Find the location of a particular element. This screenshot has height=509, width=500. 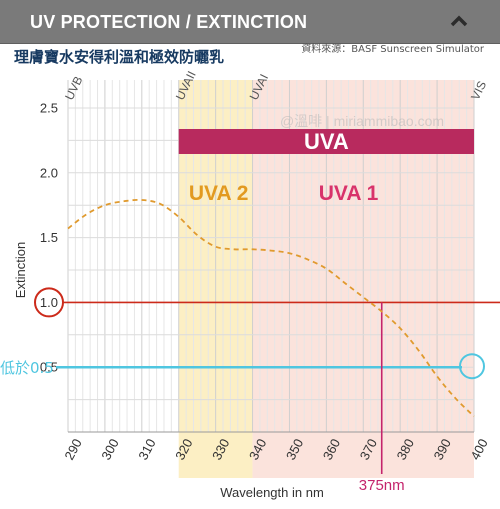

x-axis-title: Wavelength in nm is located at coordinates (272, 492).